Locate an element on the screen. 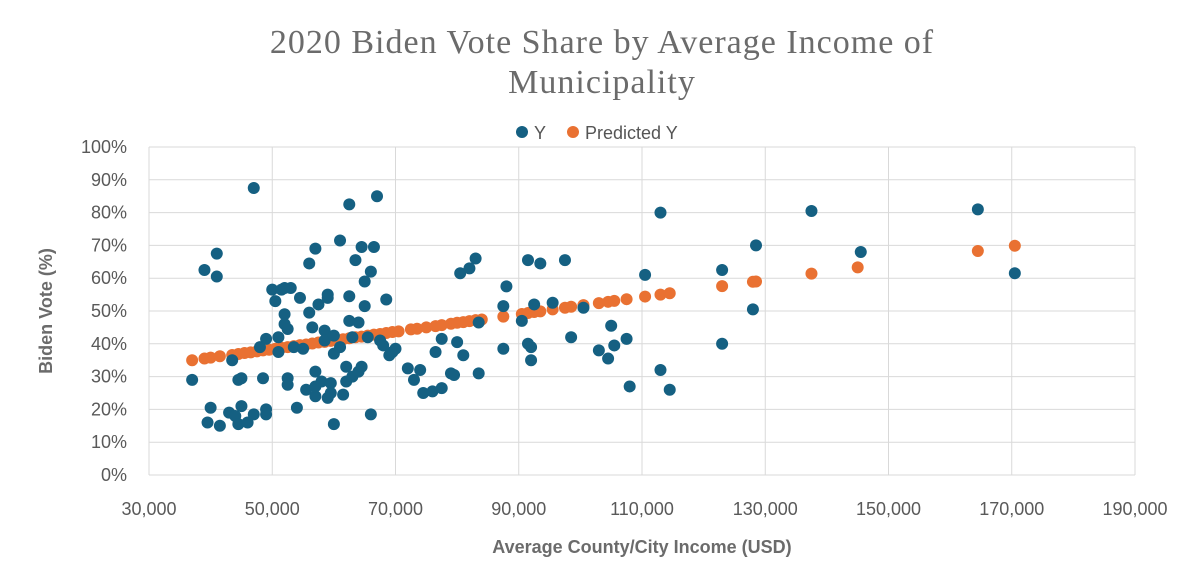 The height and width of the screenshot is (587, 1204). legend: Y Predicted Y is located at coordinates (597, 133).